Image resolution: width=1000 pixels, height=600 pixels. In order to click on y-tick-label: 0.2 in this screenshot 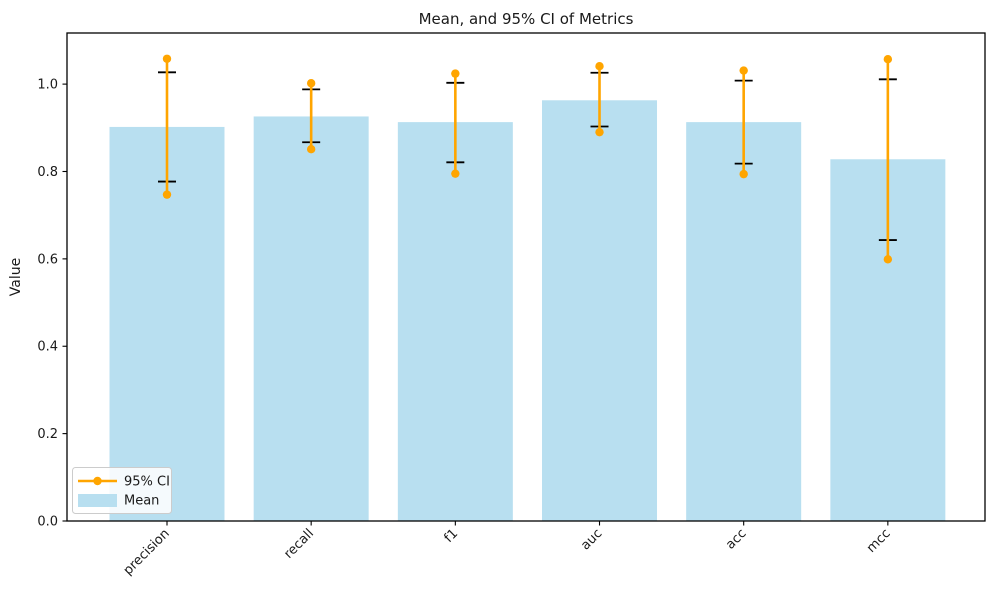, I will do `click(47, 434)`.